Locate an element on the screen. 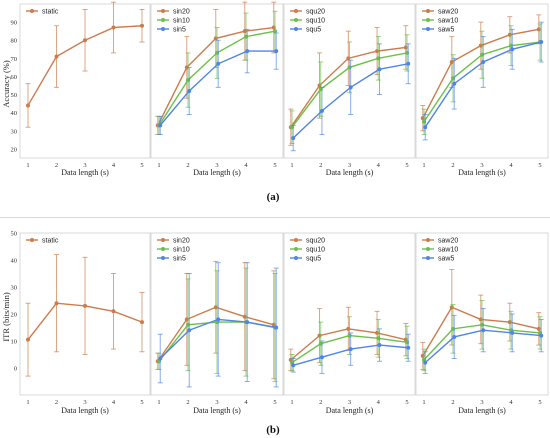 The height and width of the screenshot is (438, 550). panel-b-label: (b) is located at coordinates (273, 430).